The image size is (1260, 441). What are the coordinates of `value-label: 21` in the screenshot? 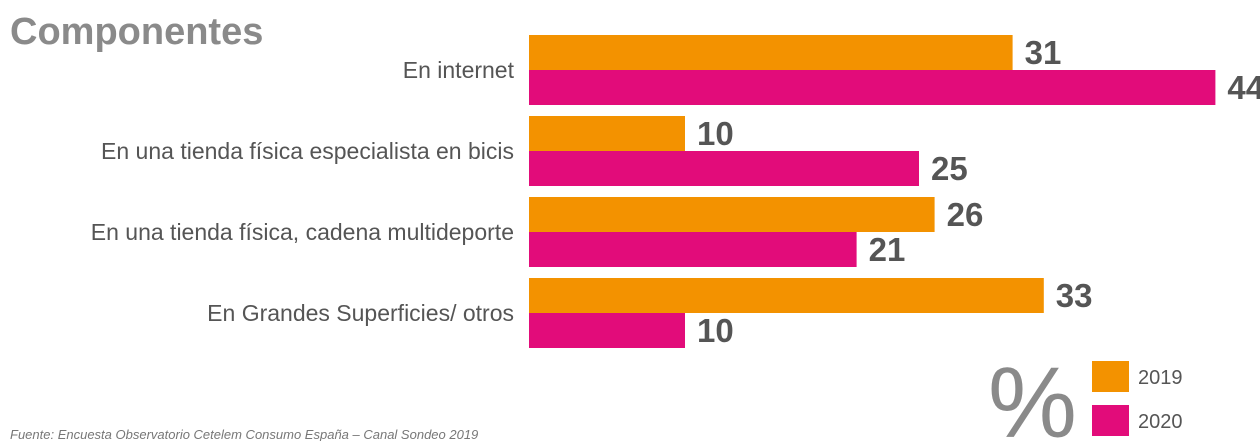 It's located at (887, 249).